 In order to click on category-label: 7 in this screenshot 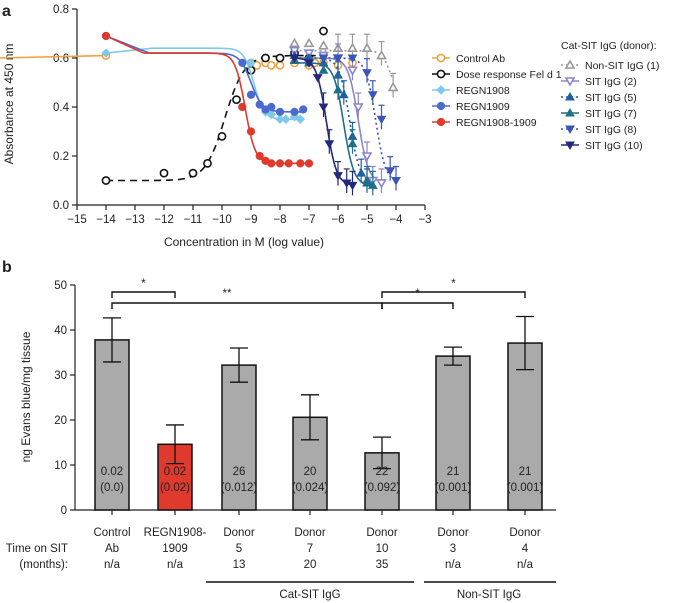, I will do `click(310, 549)`.